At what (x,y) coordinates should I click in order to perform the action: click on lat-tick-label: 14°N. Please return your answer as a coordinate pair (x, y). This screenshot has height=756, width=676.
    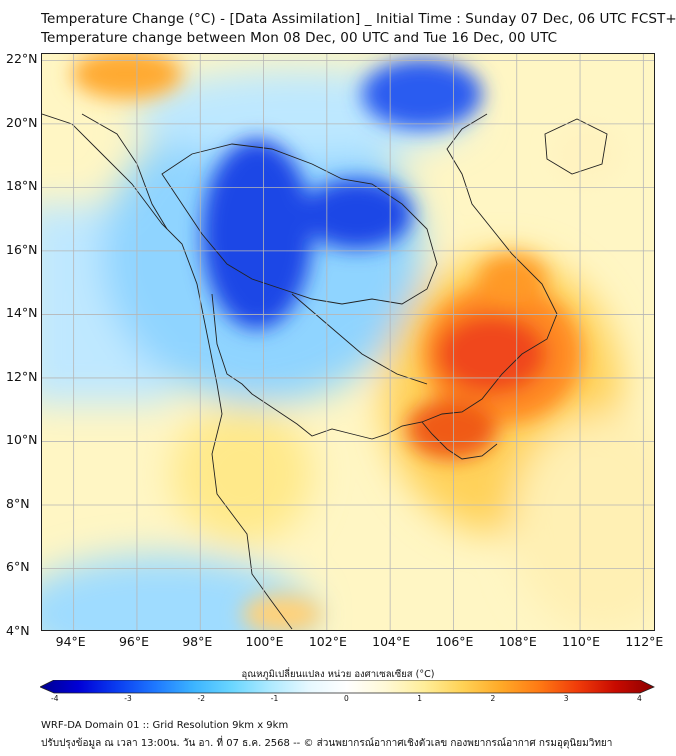
    Looking at the image, I should click on (22, 313).